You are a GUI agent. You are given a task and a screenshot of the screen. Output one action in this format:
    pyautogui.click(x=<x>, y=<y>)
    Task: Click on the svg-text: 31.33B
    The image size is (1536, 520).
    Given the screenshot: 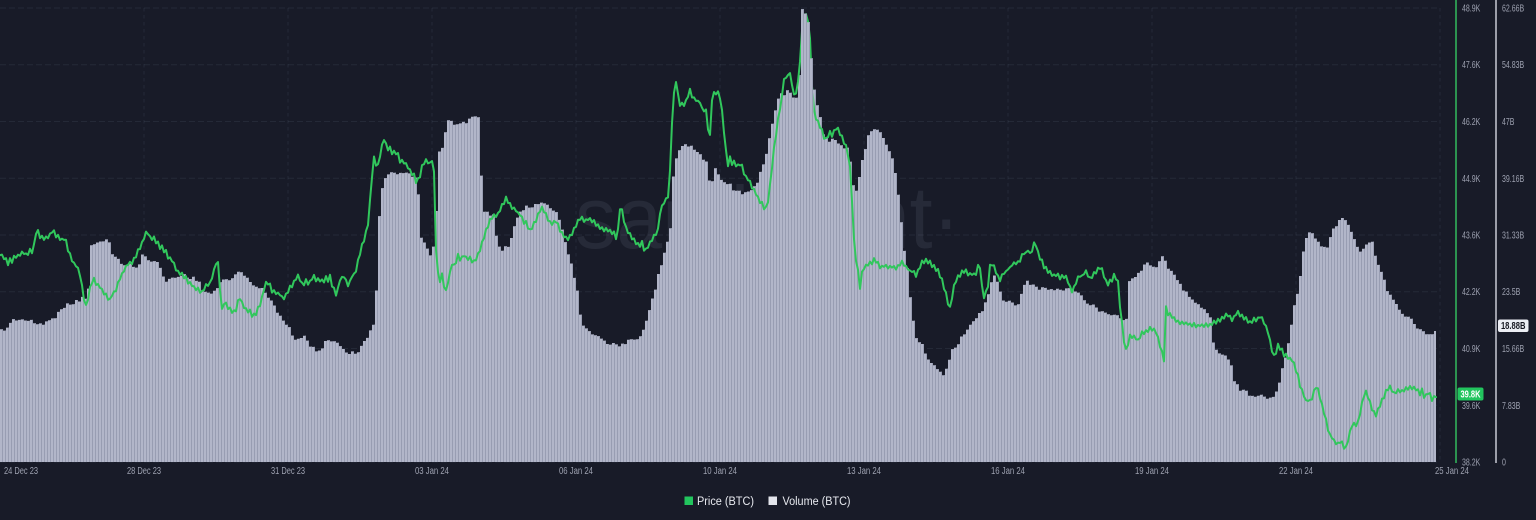 What is the action you would take?
    pyautogui.click(x=1513, y=236)
    